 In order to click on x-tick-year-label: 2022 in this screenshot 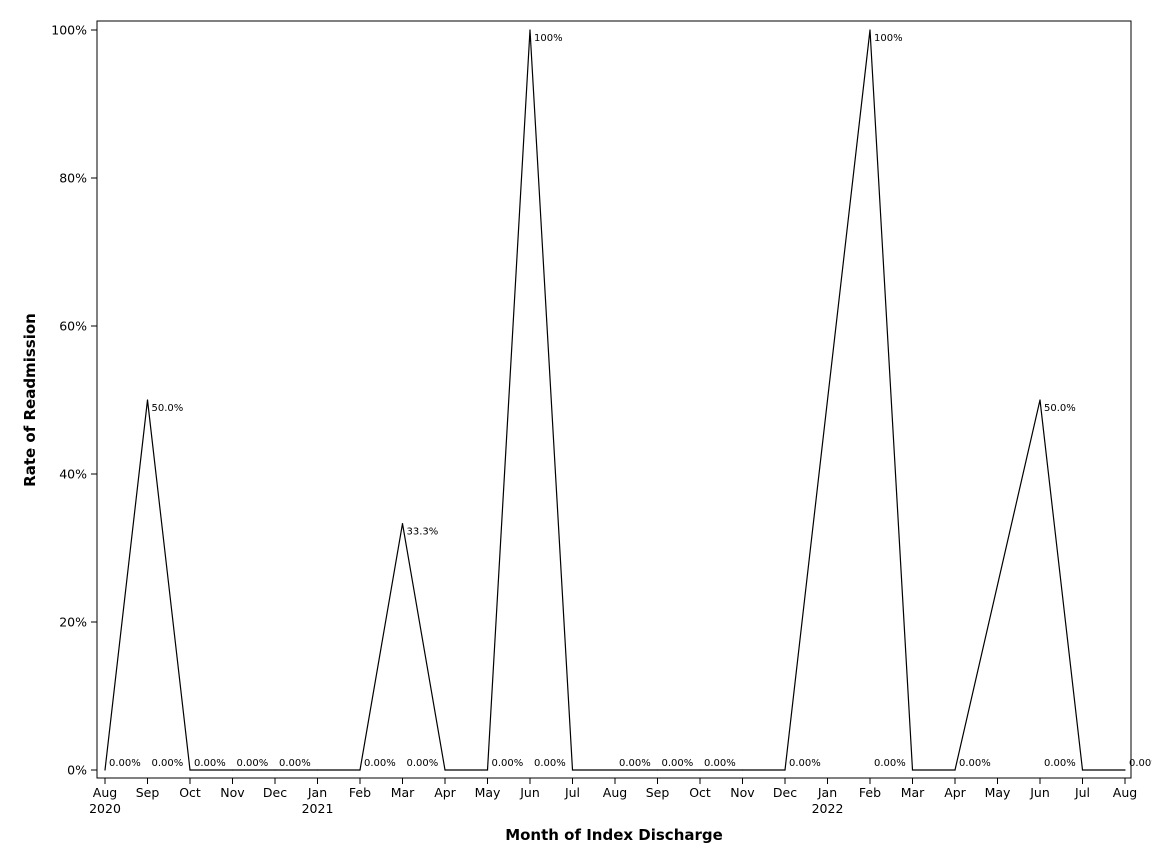, I will do `click(828, 808)`.